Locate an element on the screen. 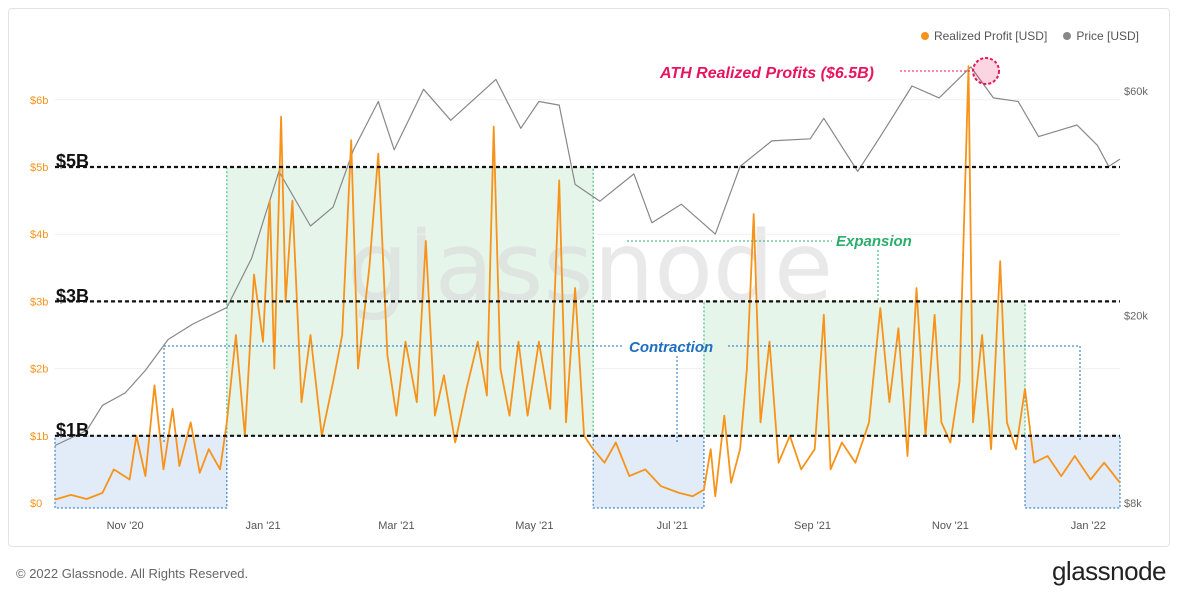 Image resolution: width=1183 pixels, height=596 pixels. legend-item-price: Price [USD] is located at coordinates (1101, 36).